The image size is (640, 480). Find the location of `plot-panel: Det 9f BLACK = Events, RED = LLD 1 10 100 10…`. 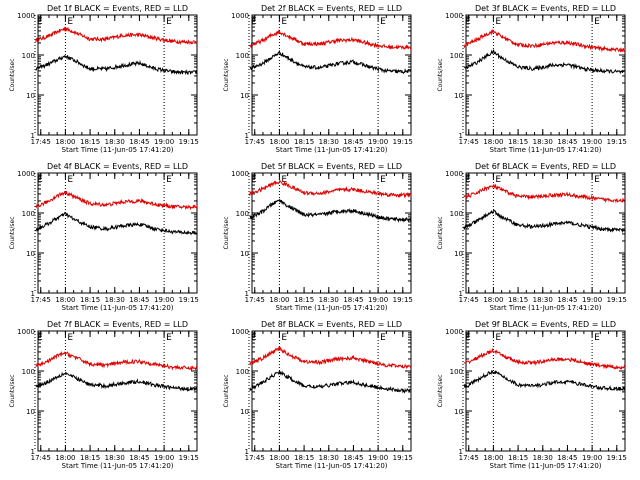

plot-panel: Det 9f BLACK = Events, RED = LLD 1 10 100 10… is located at coordinates (532, 395).